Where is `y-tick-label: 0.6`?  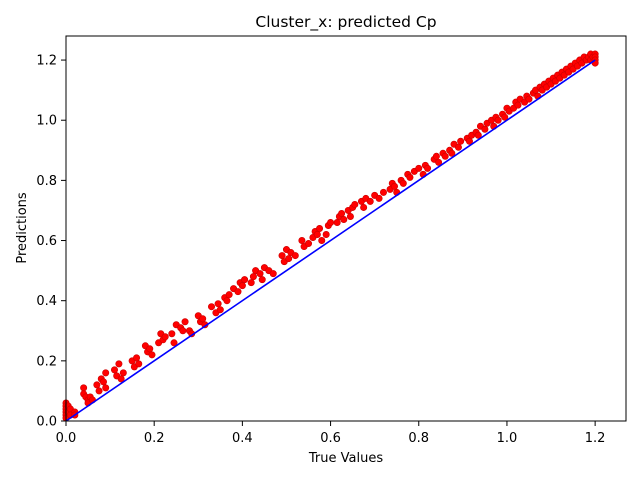
y-tick-label: 0.6 is located at coordinates (46, 241).